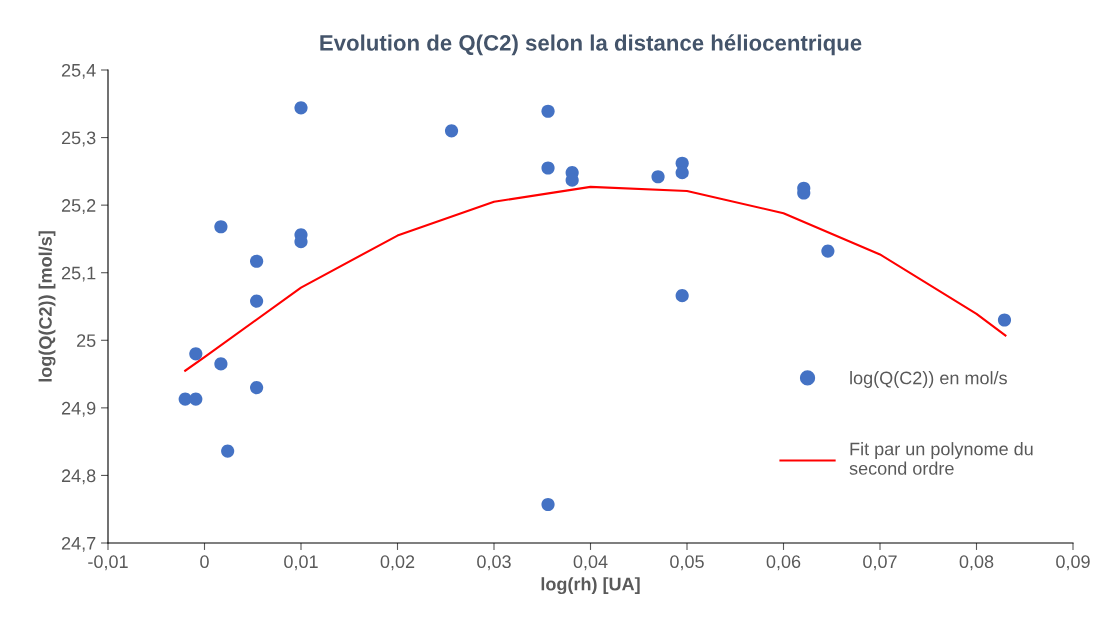  What do you see at coordinates (591, 45) in the screenshot?
I see `chart-title: Evolution de Q(C2) selon la distance héliocentrique` at bounding box center [591, 45].